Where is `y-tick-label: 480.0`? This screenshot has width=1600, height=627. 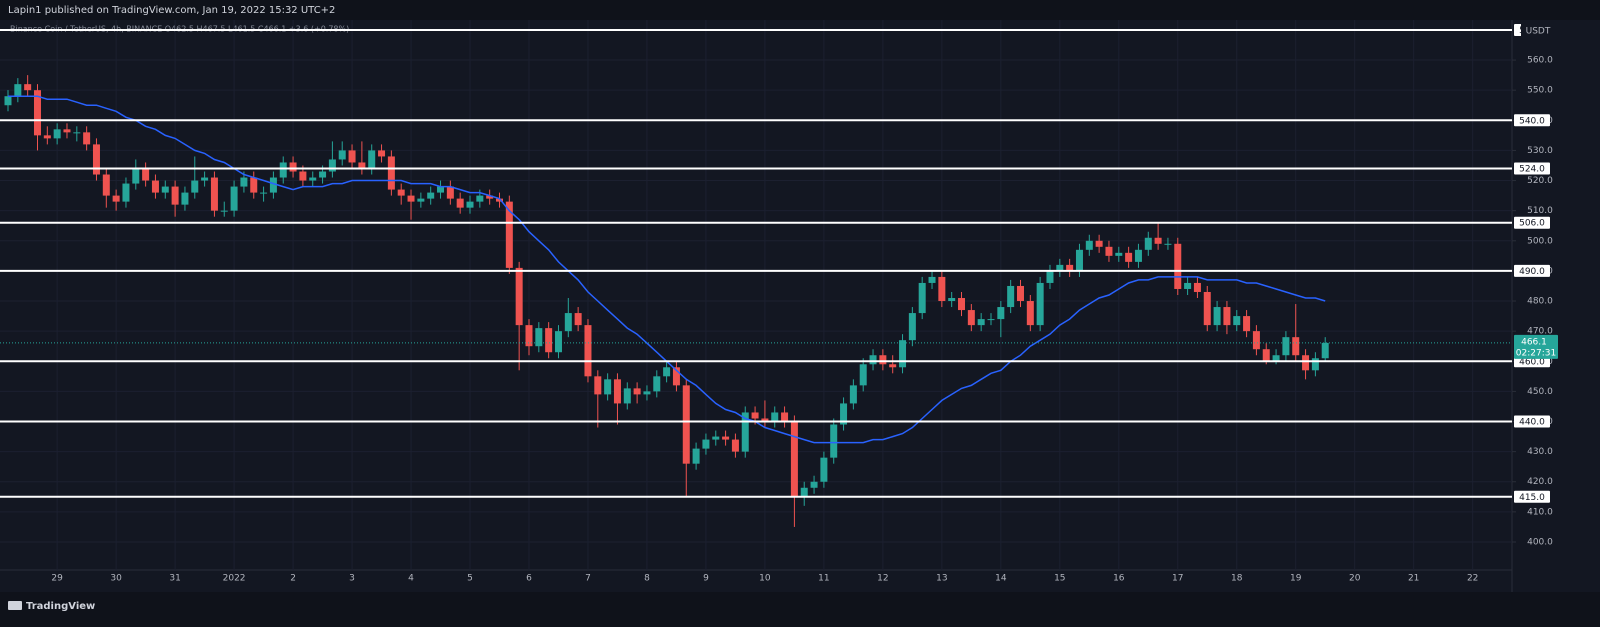
y-tick-label: 480.0 is located at coordinates (1540, 302).